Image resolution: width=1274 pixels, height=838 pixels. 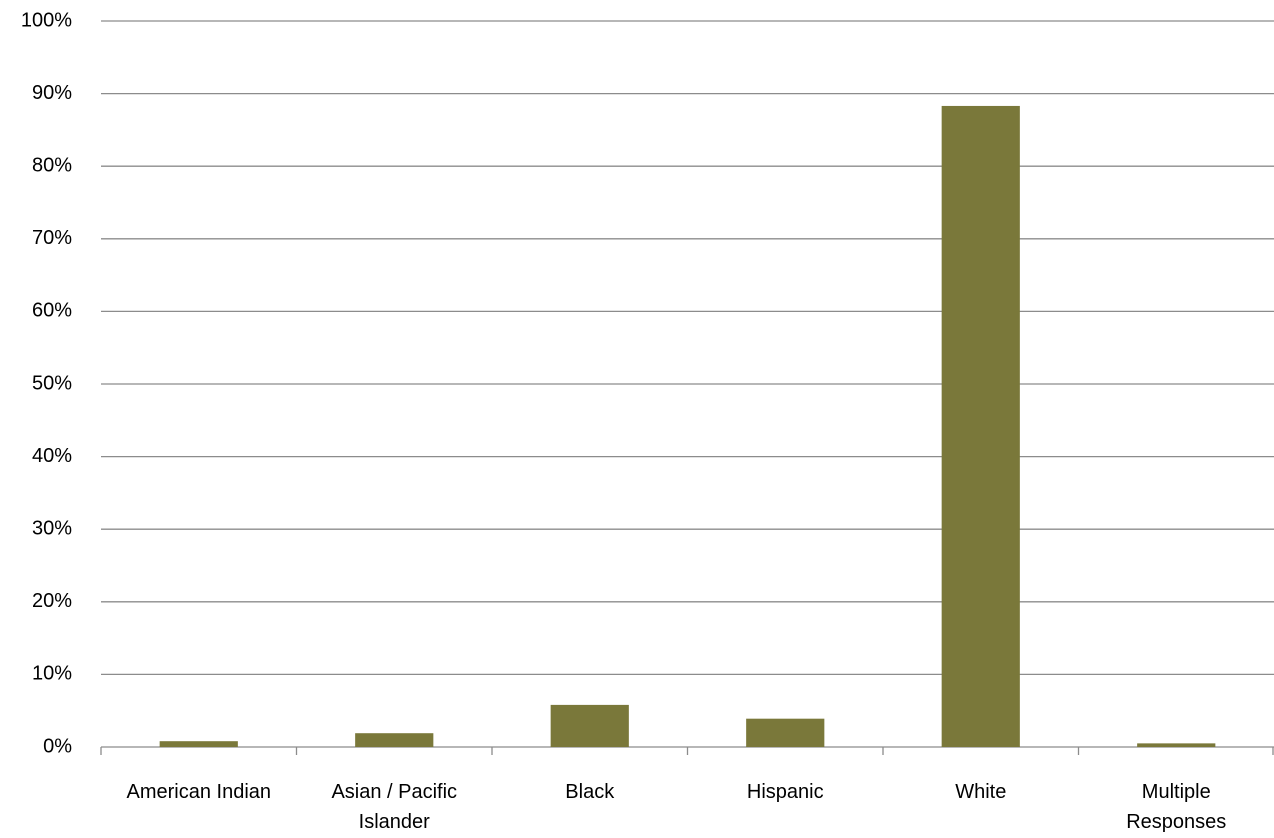 What do you see at coordinates (1176, 807) in the screenshot?
I see `x-tick-label: Multiple Responses` at bounding box center [1176, 807].